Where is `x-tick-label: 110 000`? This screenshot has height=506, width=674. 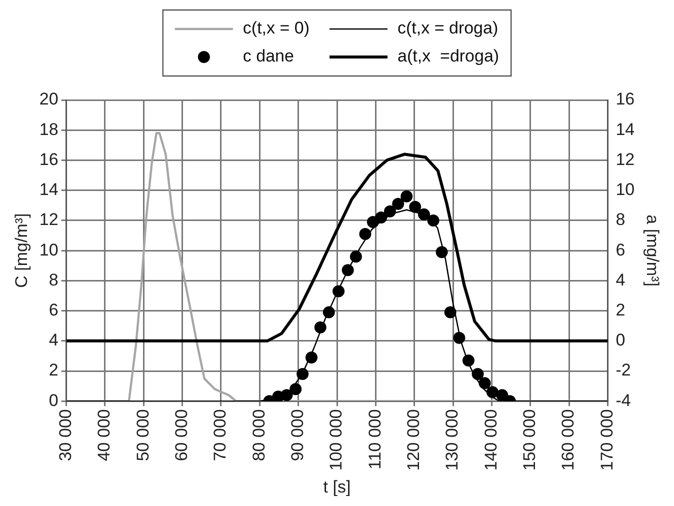 x-tick-label: 110 000 is located at coordinates (374, 439).